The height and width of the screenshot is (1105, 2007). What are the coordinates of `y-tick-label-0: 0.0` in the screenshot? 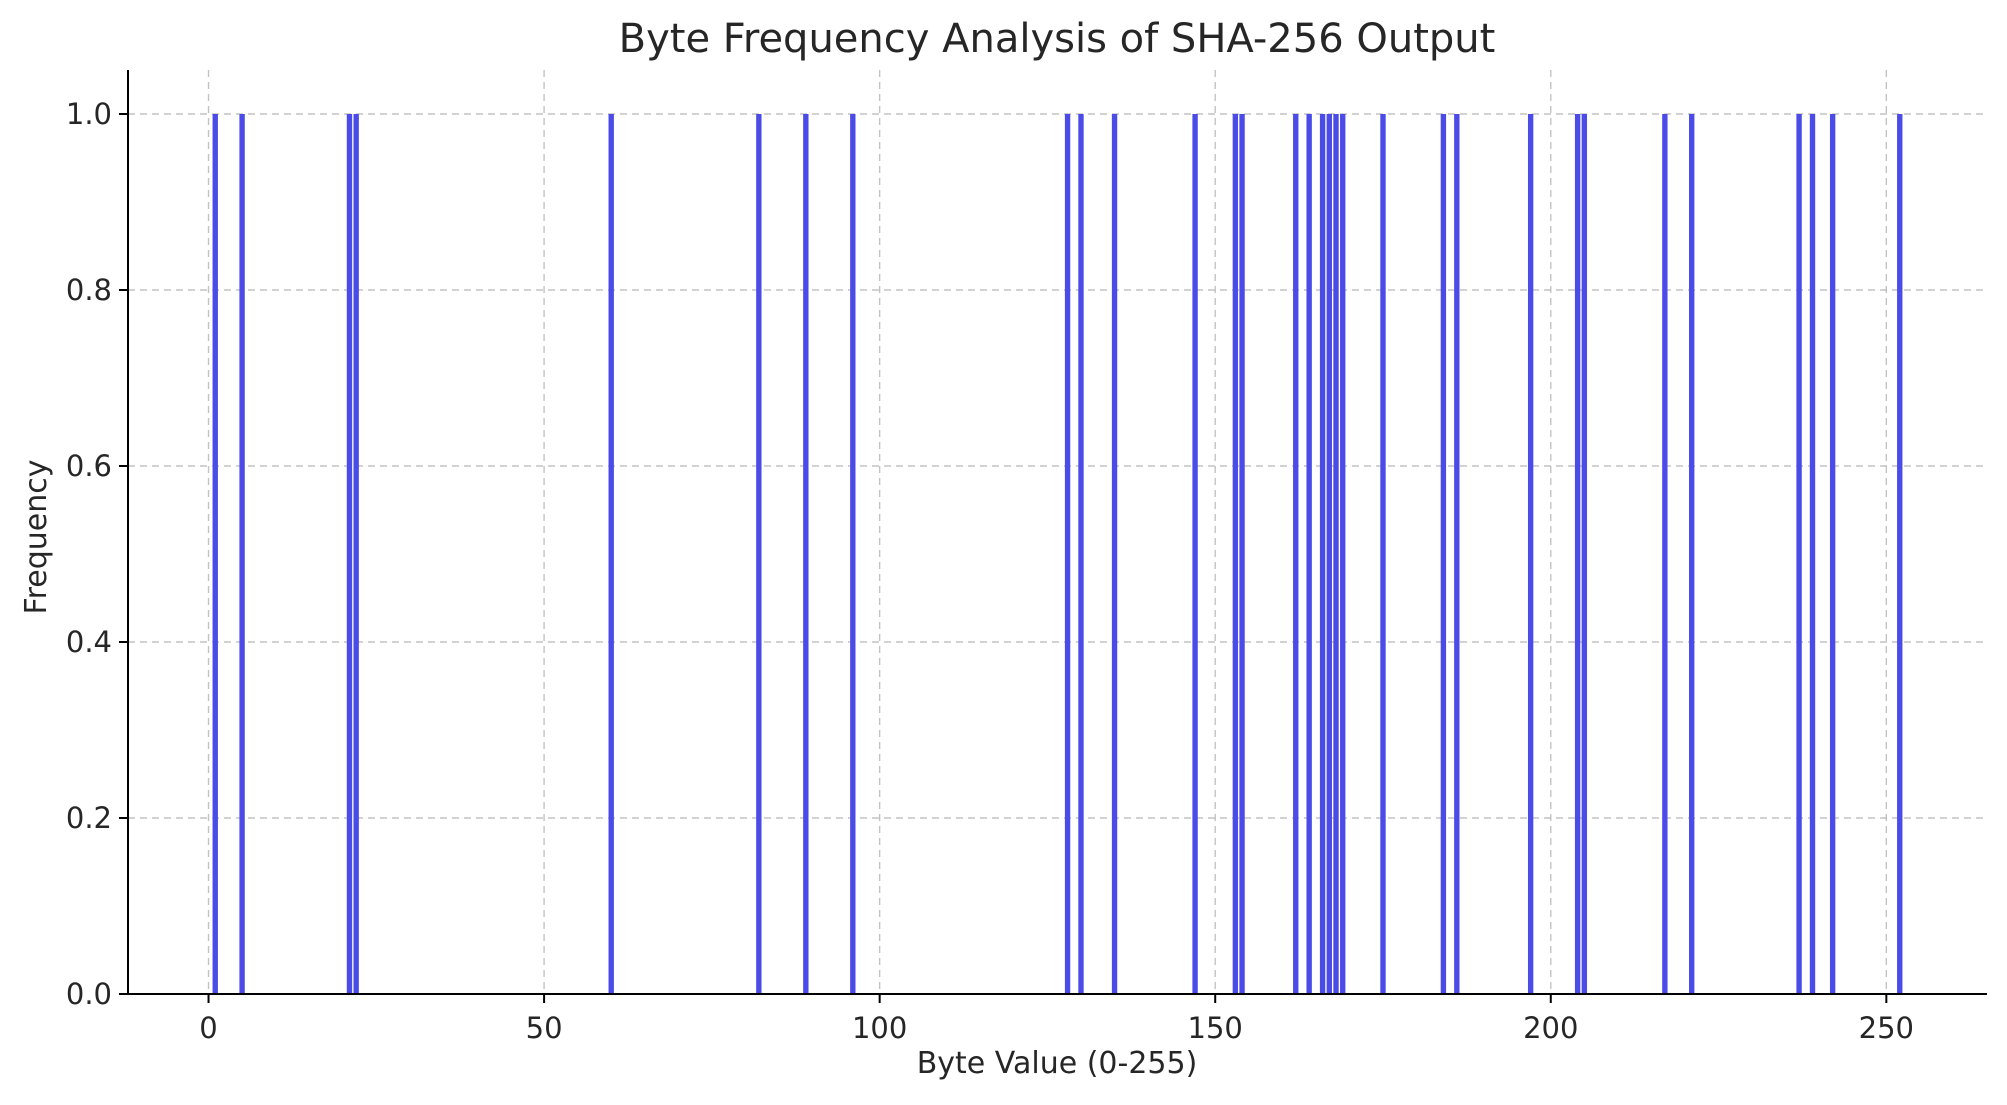 It's located at (89, 994).